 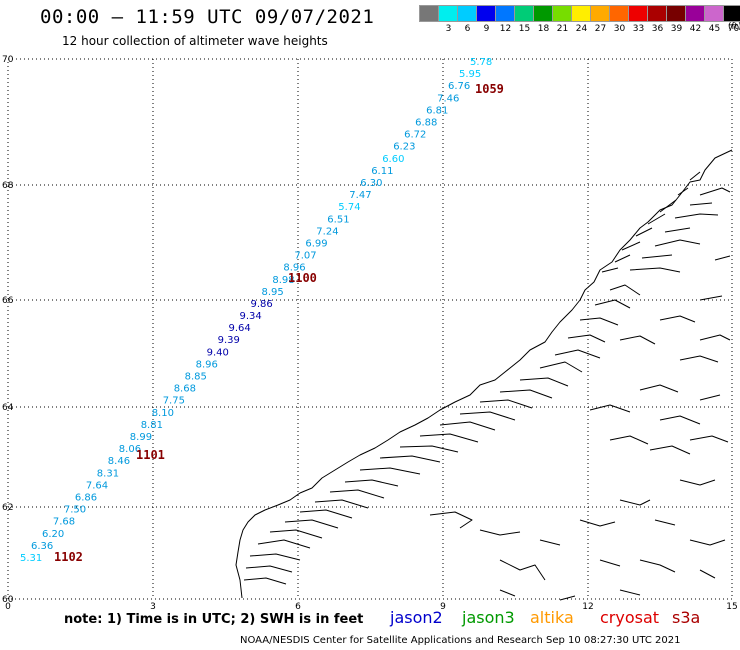 What do you see at coordinates (638, 29) in the screenshot?
I see `legend-label: 33` at bounding box center [638, 29].